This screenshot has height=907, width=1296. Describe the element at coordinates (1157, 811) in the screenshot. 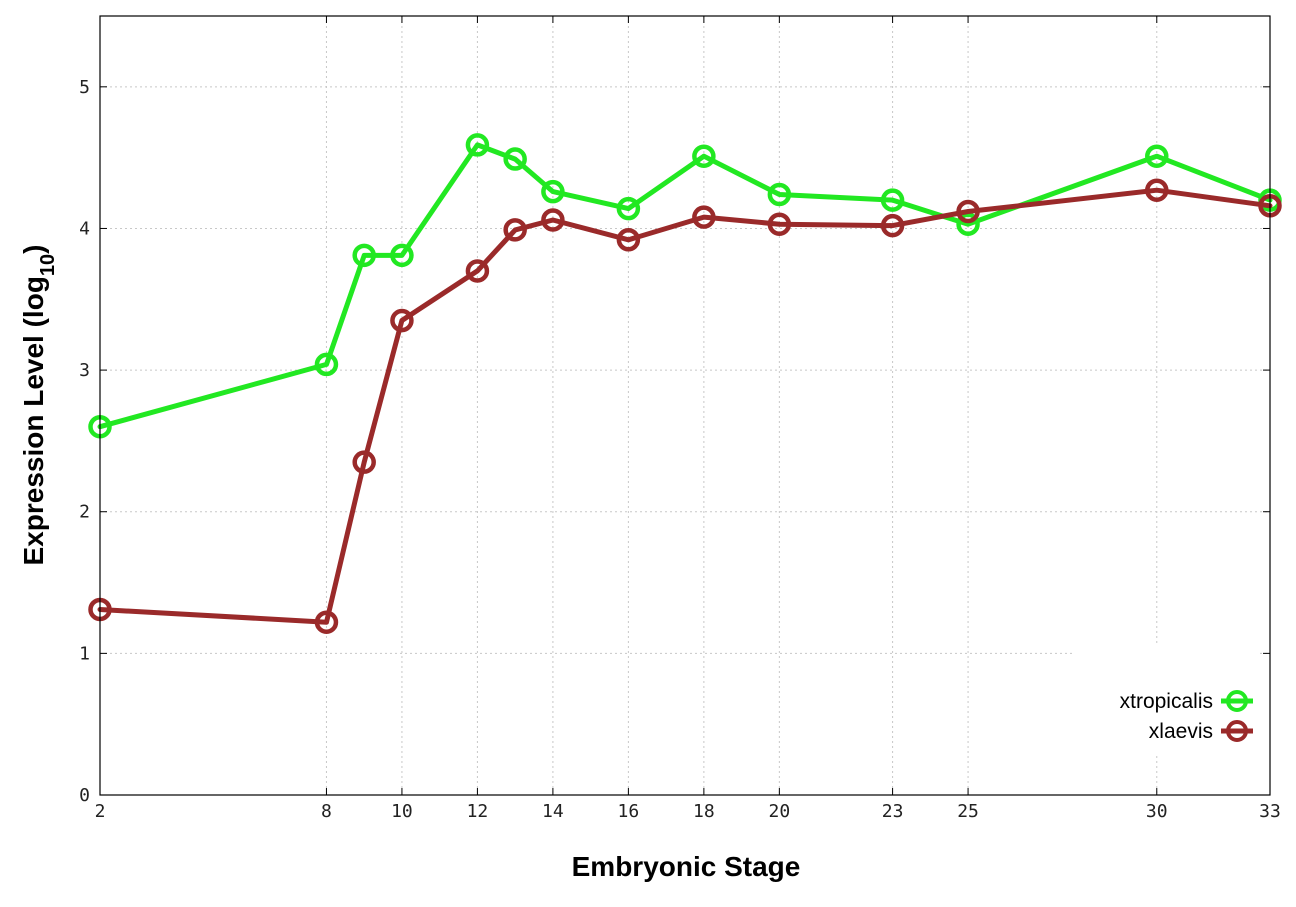

I see `x-tick-label: 30` at that location.